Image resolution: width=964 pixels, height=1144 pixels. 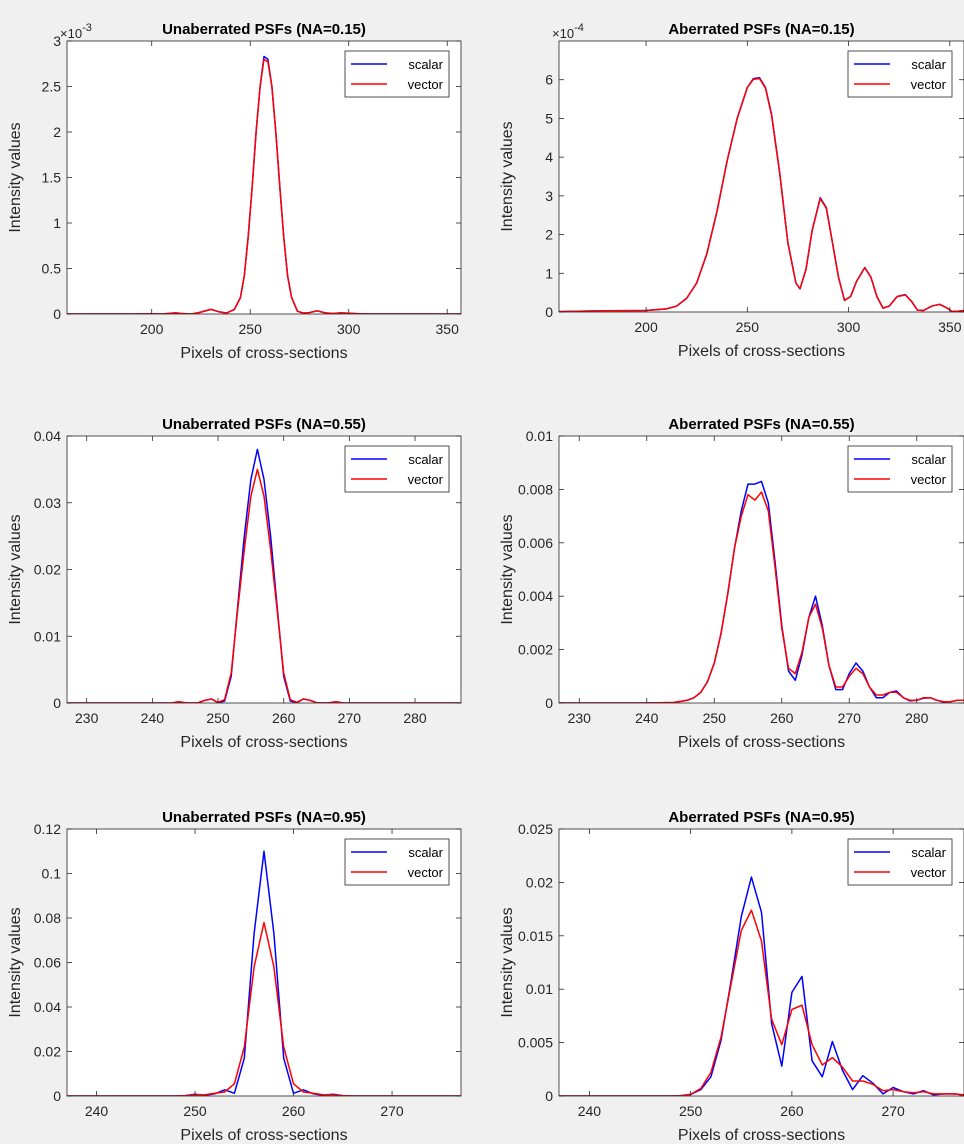 I want to click on y-tick-label: 6, so click(x=549, y=80).